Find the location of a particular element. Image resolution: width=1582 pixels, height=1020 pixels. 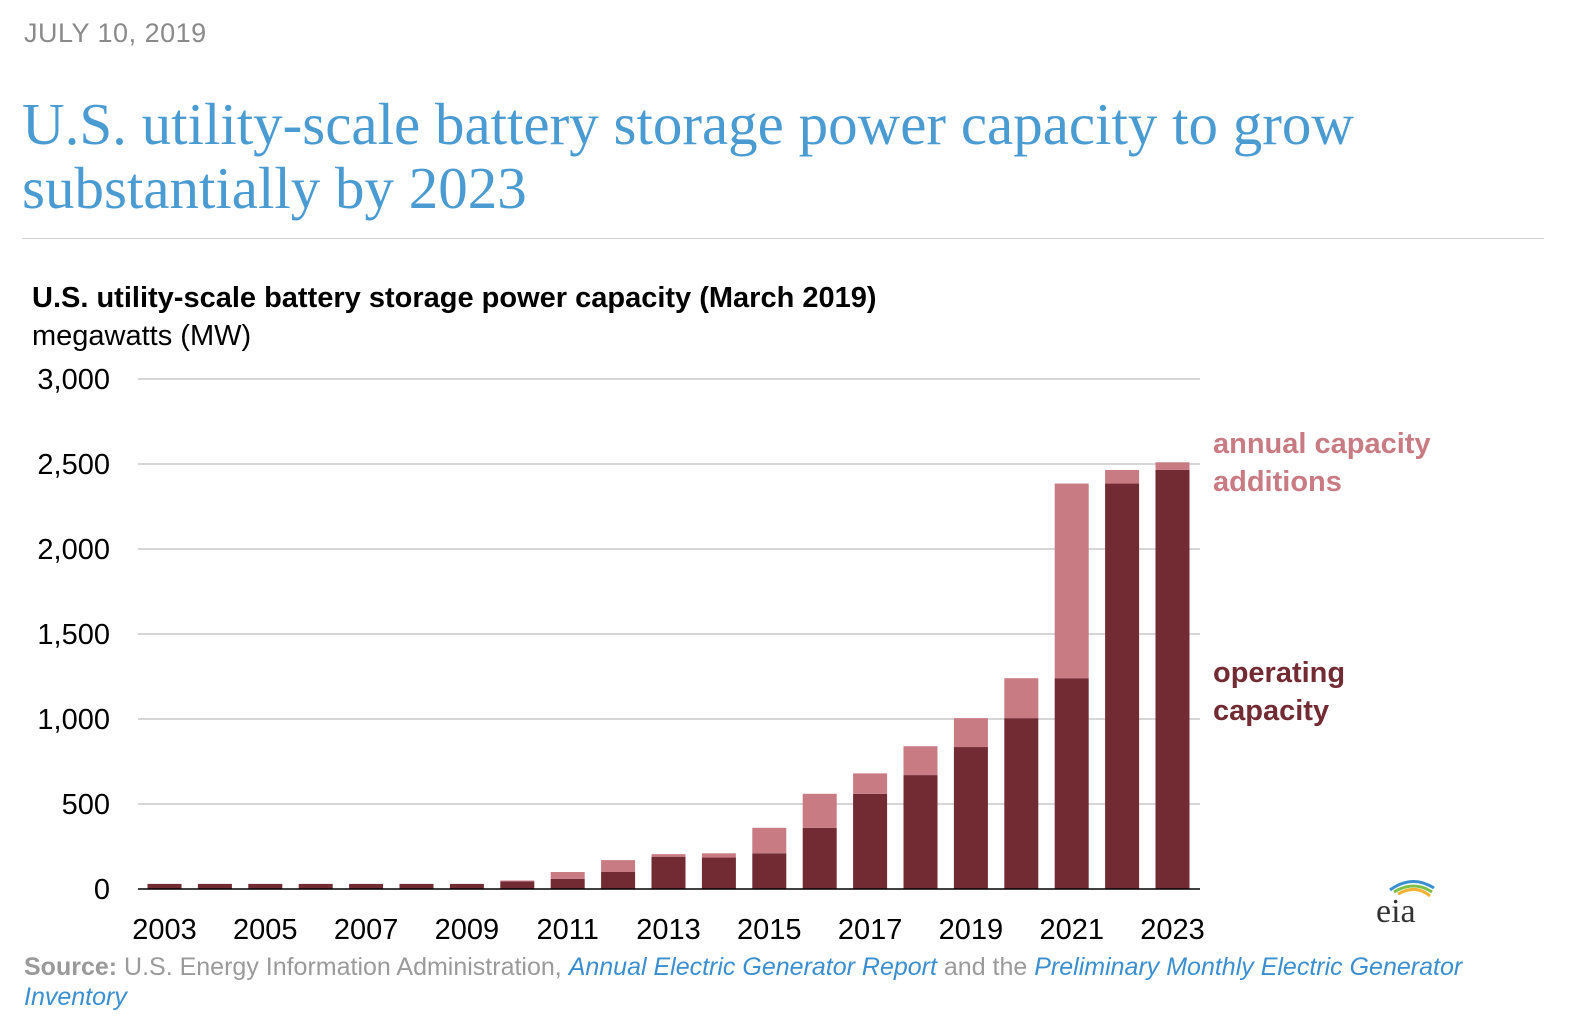

x-tick-label: 2011 is located at coordinates (568, 930).